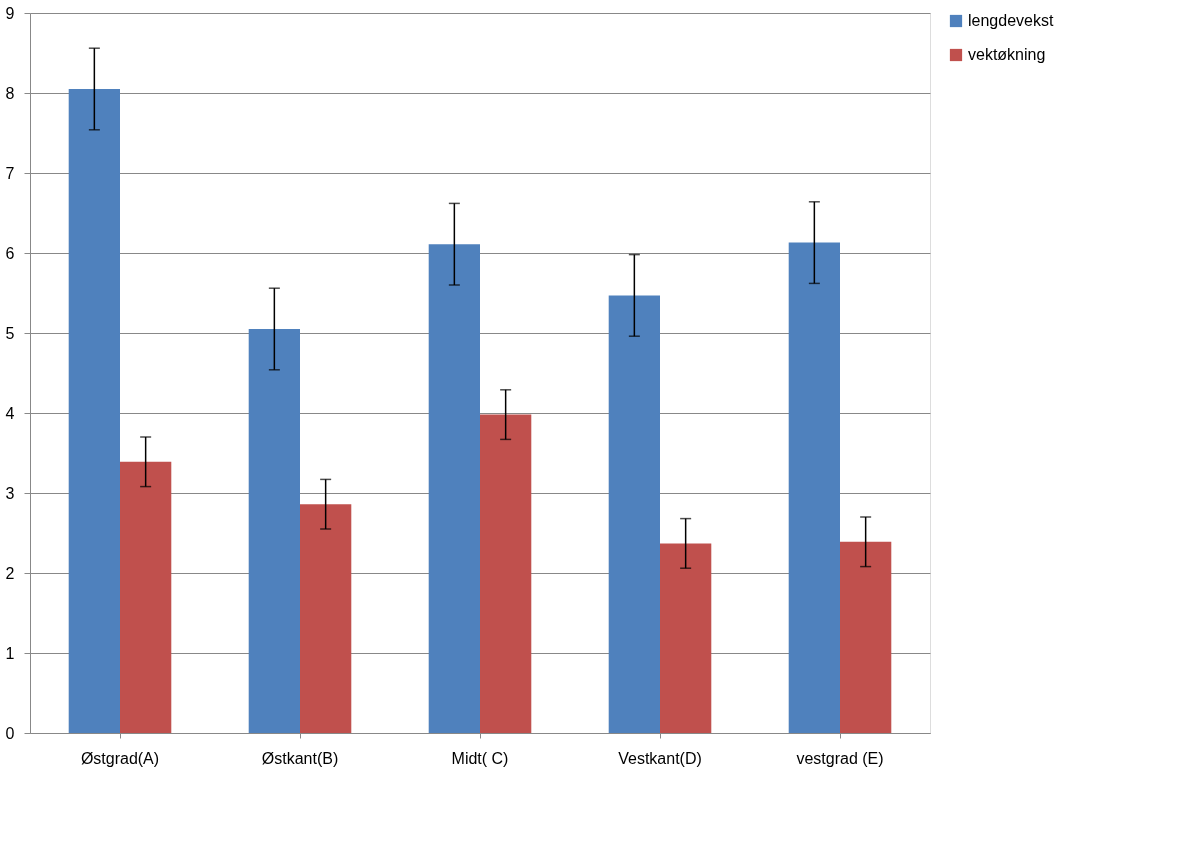 This screenshot has height=860, width=1203. What do you see at coordinates (10, 653) in the screenshot?
I see `y-tick-label: 1` at bounding box center [10, 653].